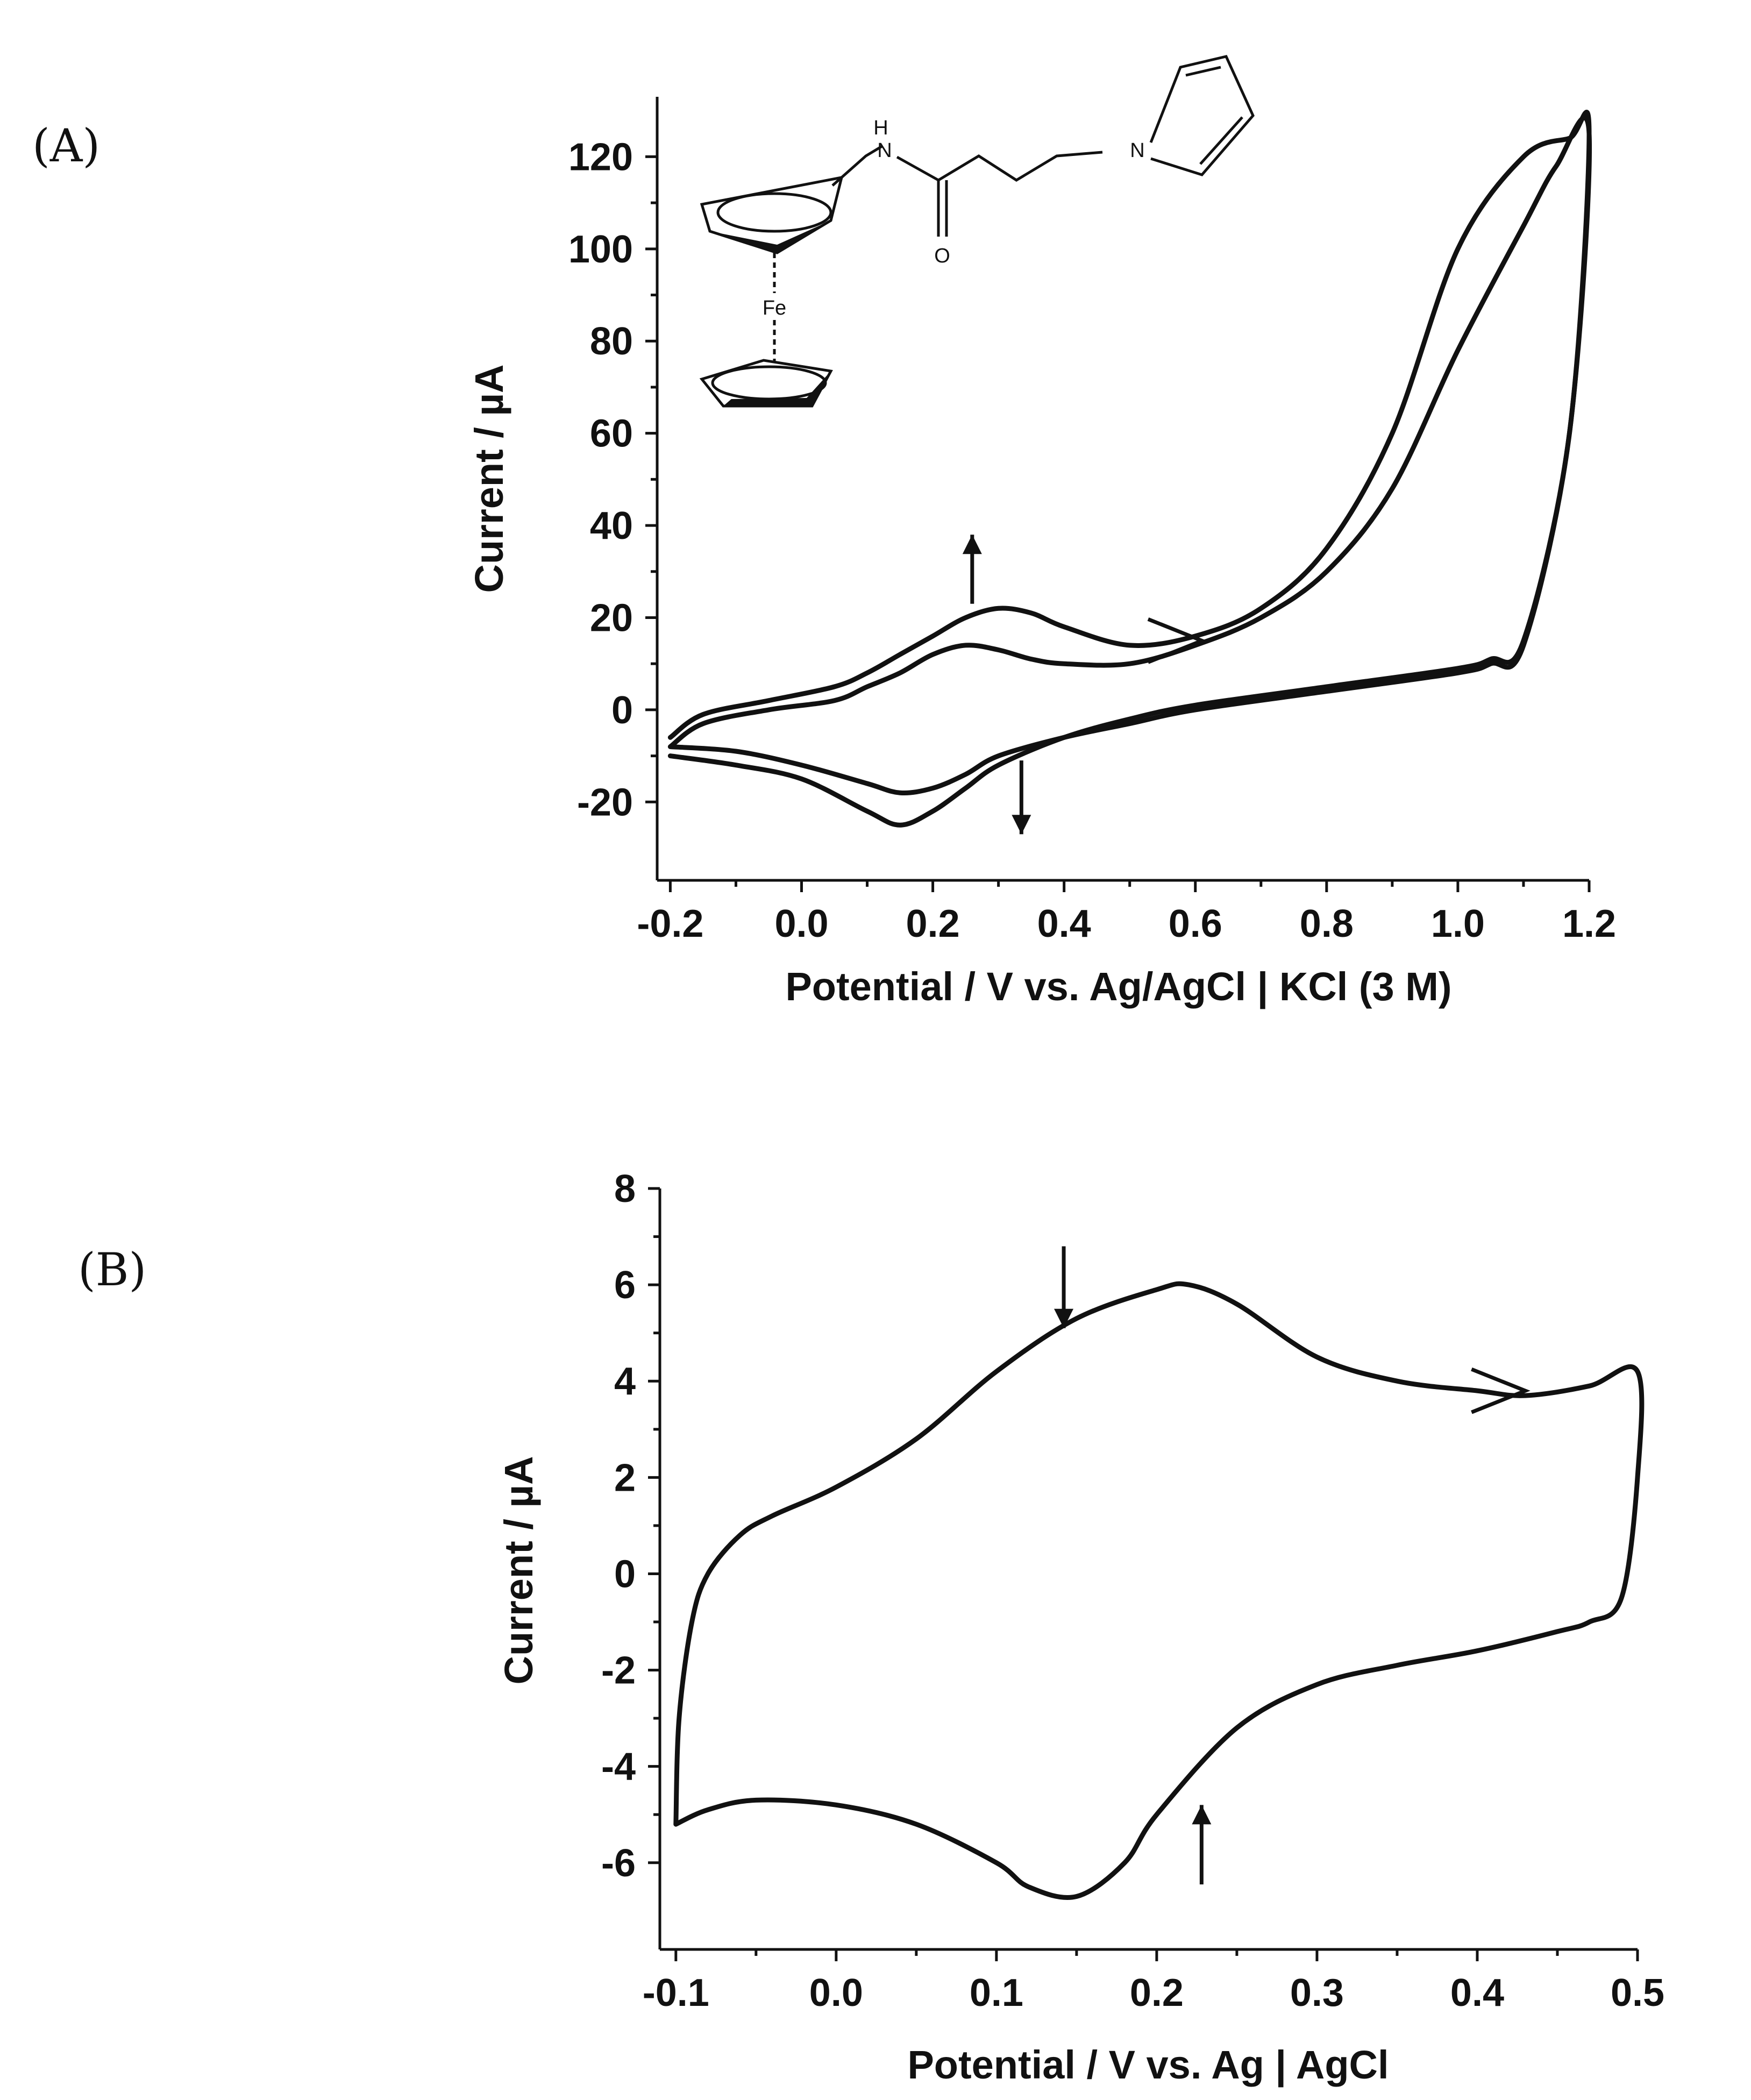 The image size is (1751, 2100). I want to click on panel-b-label: (B), so click(112, 1269).